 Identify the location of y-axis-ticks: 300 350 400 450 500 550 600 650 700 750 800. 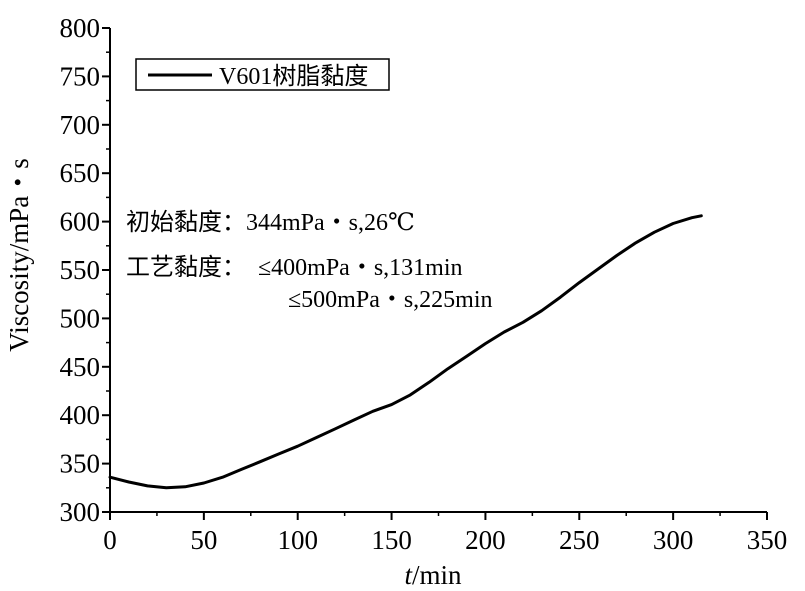
(85, 270).